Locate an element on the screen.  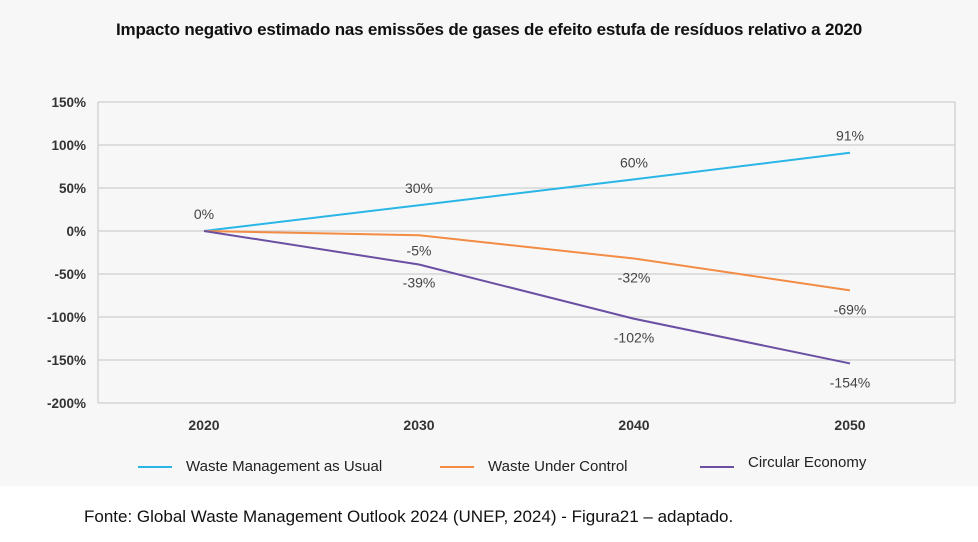
y-tick-label: 150% is located at coordinates (68, 102).